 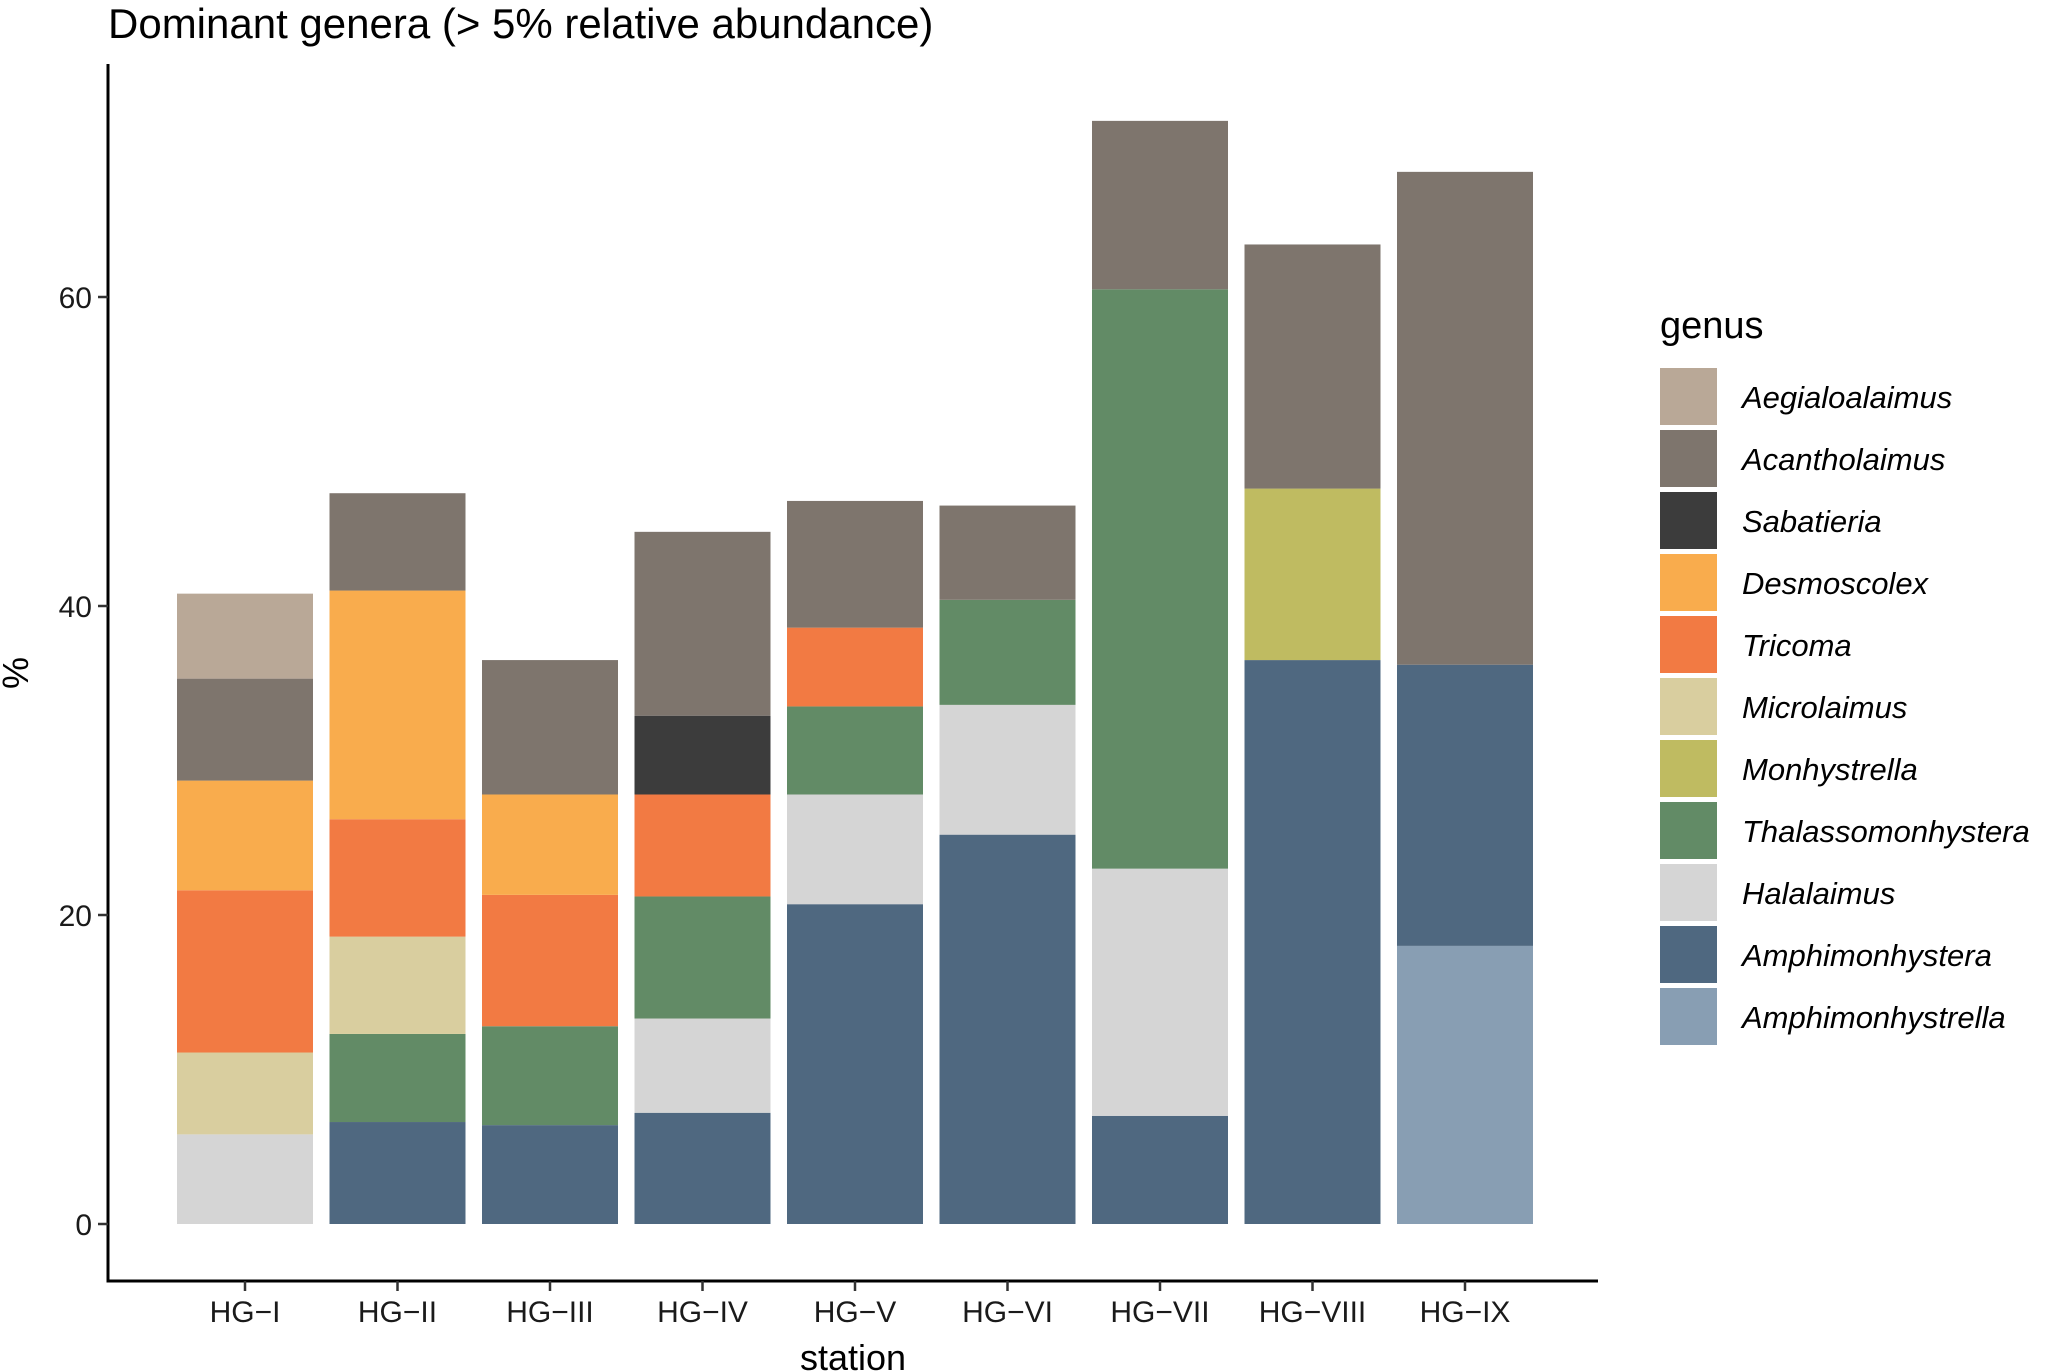 What do you see at coordinates (18, 673) in the screenshot?
I see `y-axis-title: %` at bounding box center [18, 673].